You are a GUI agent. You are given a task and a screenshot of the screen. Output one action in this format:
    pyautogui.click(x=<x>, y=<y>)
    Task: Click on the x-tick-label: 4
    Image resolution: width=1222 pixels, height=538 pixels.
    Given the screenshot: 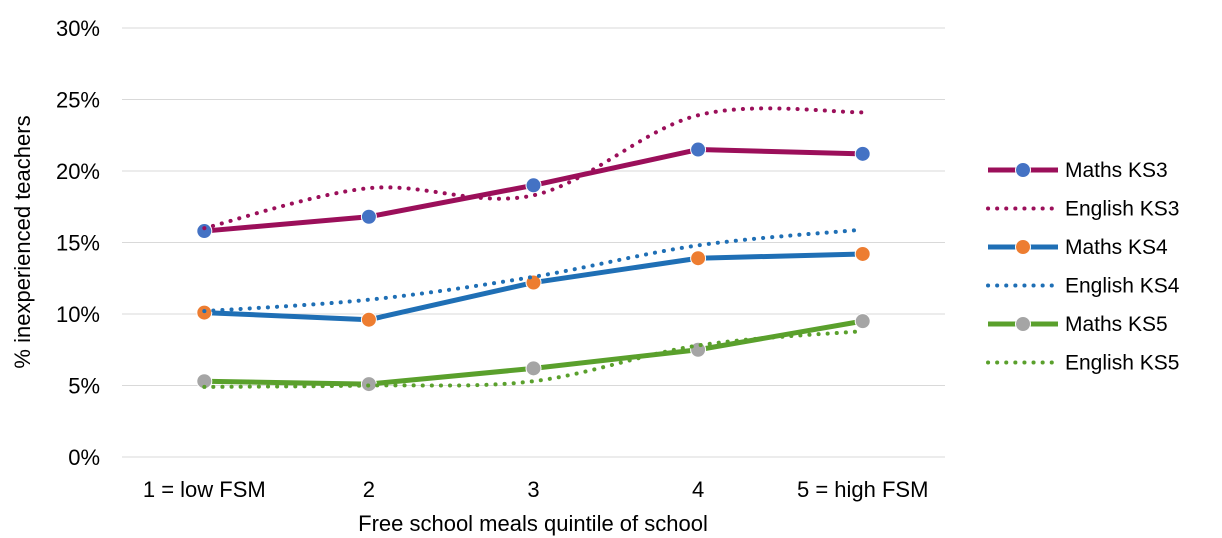 What is the action you would take?
    pyautogui.click(x=698, y=489)
    